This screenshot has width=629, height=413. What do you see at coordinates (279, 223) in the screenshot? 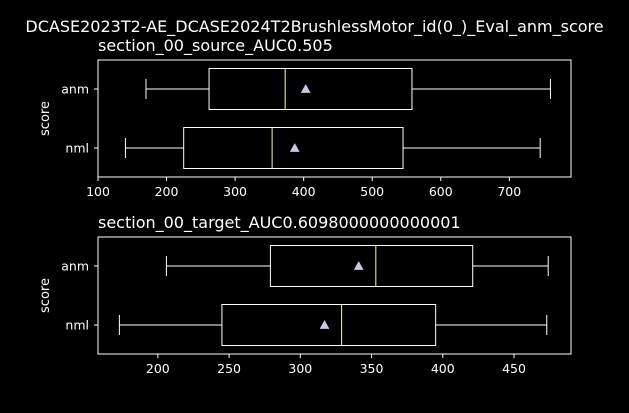
I see `chart-title: section_00_target_AUC0.6098000000000001` at bounding box center [279, 223].